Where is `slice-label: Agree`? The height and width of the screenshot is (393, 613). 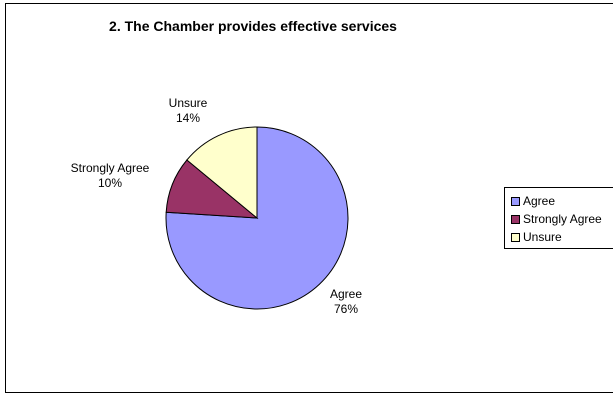 slice-label: Agree is located at coordinates (346, 294).